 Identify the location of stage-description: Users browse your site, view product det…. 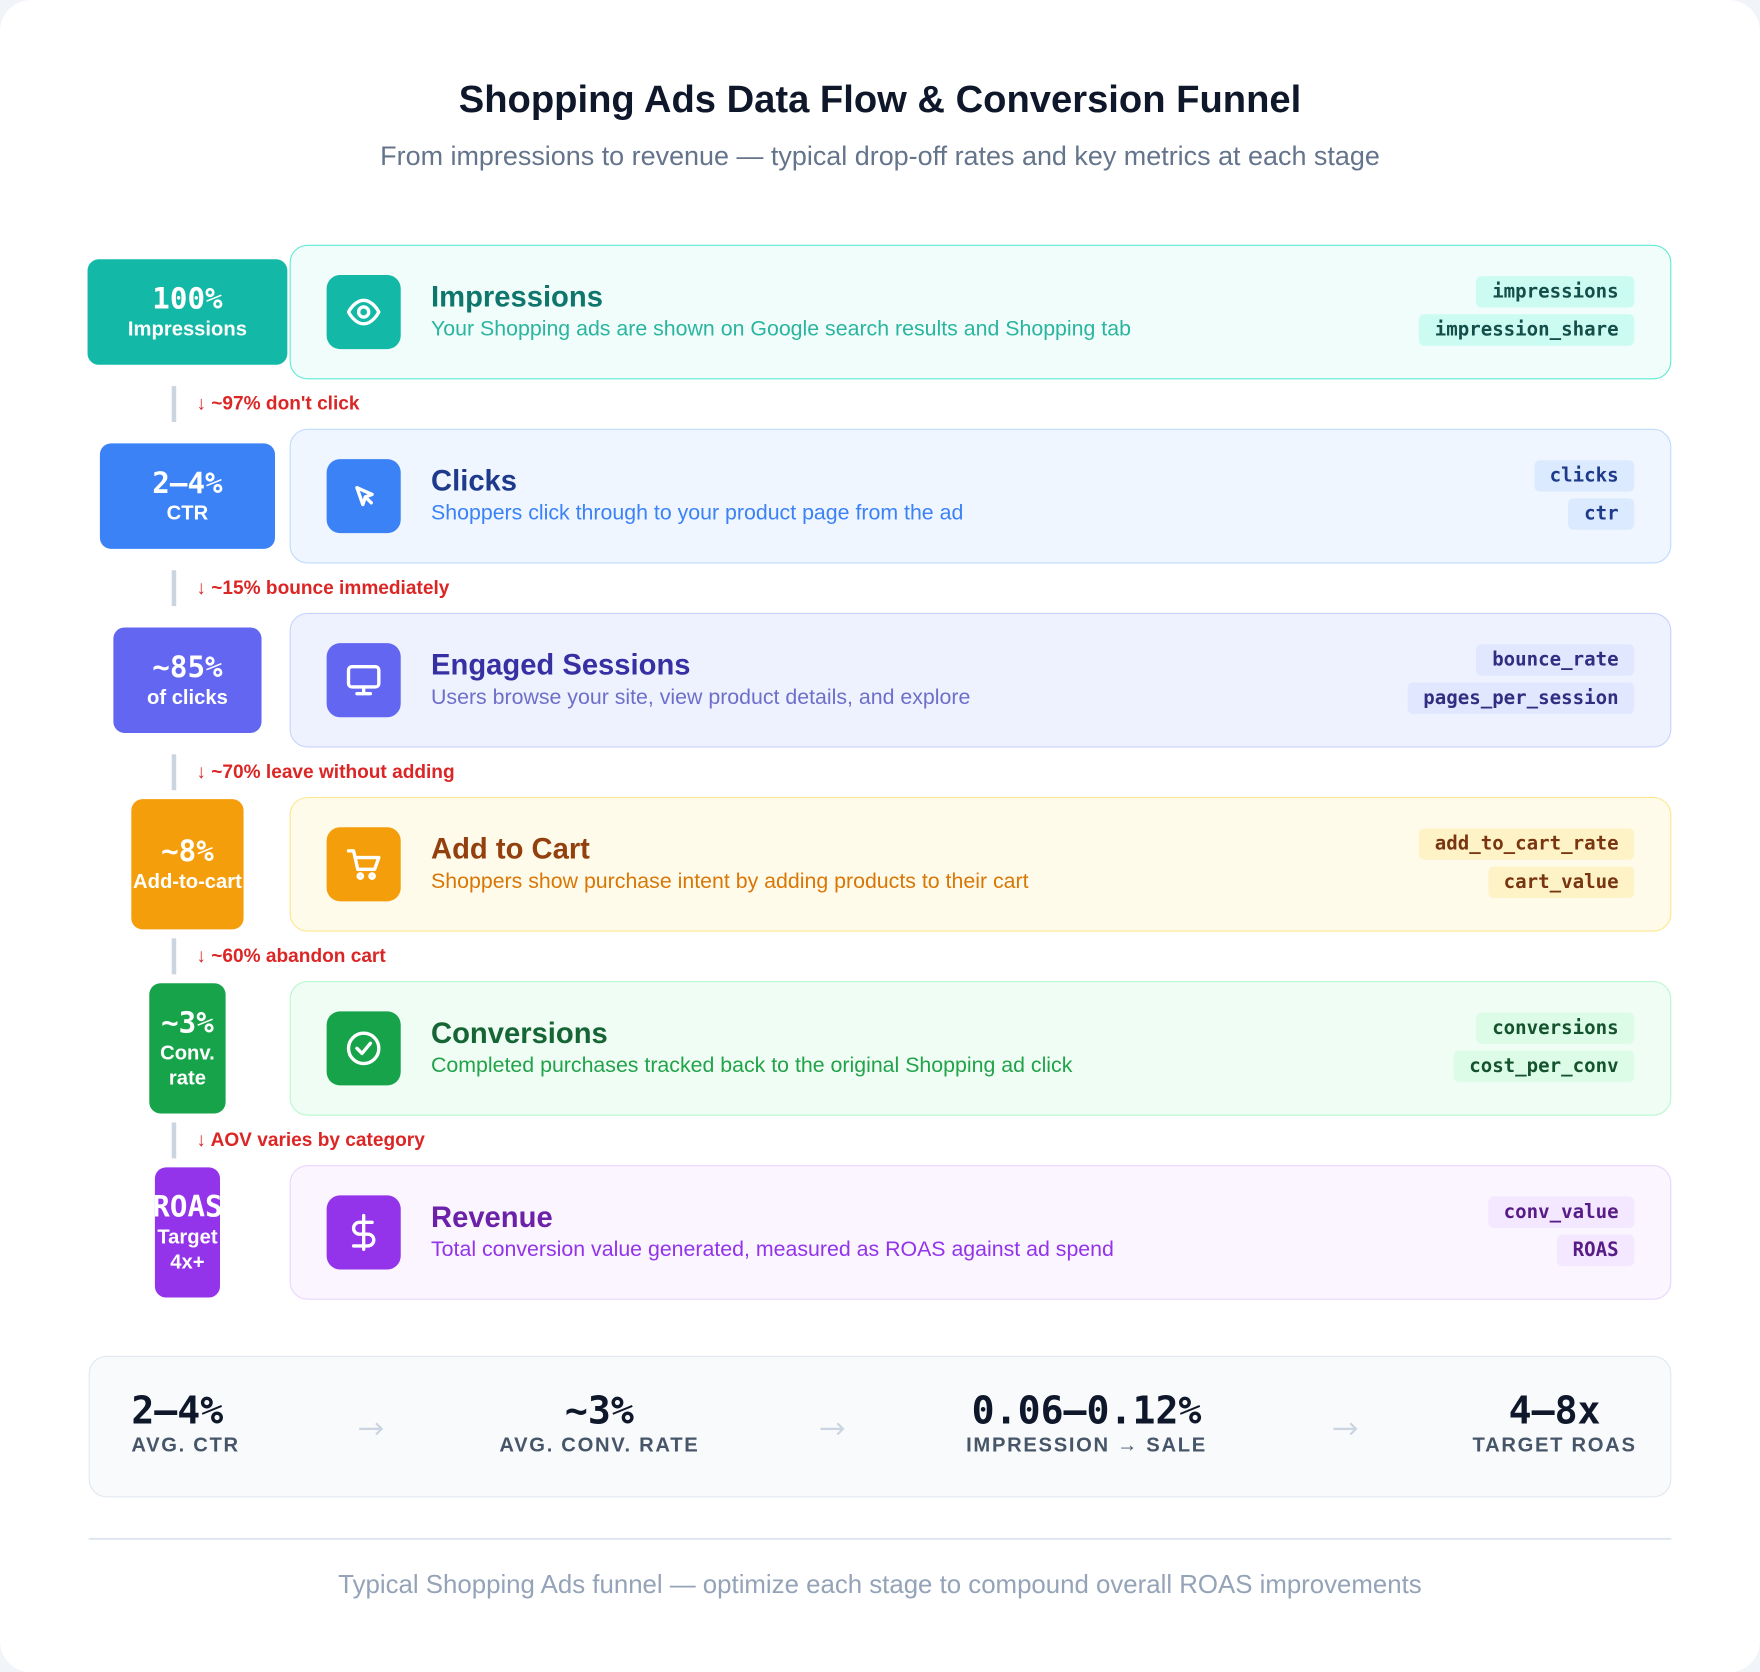
(701, 697).